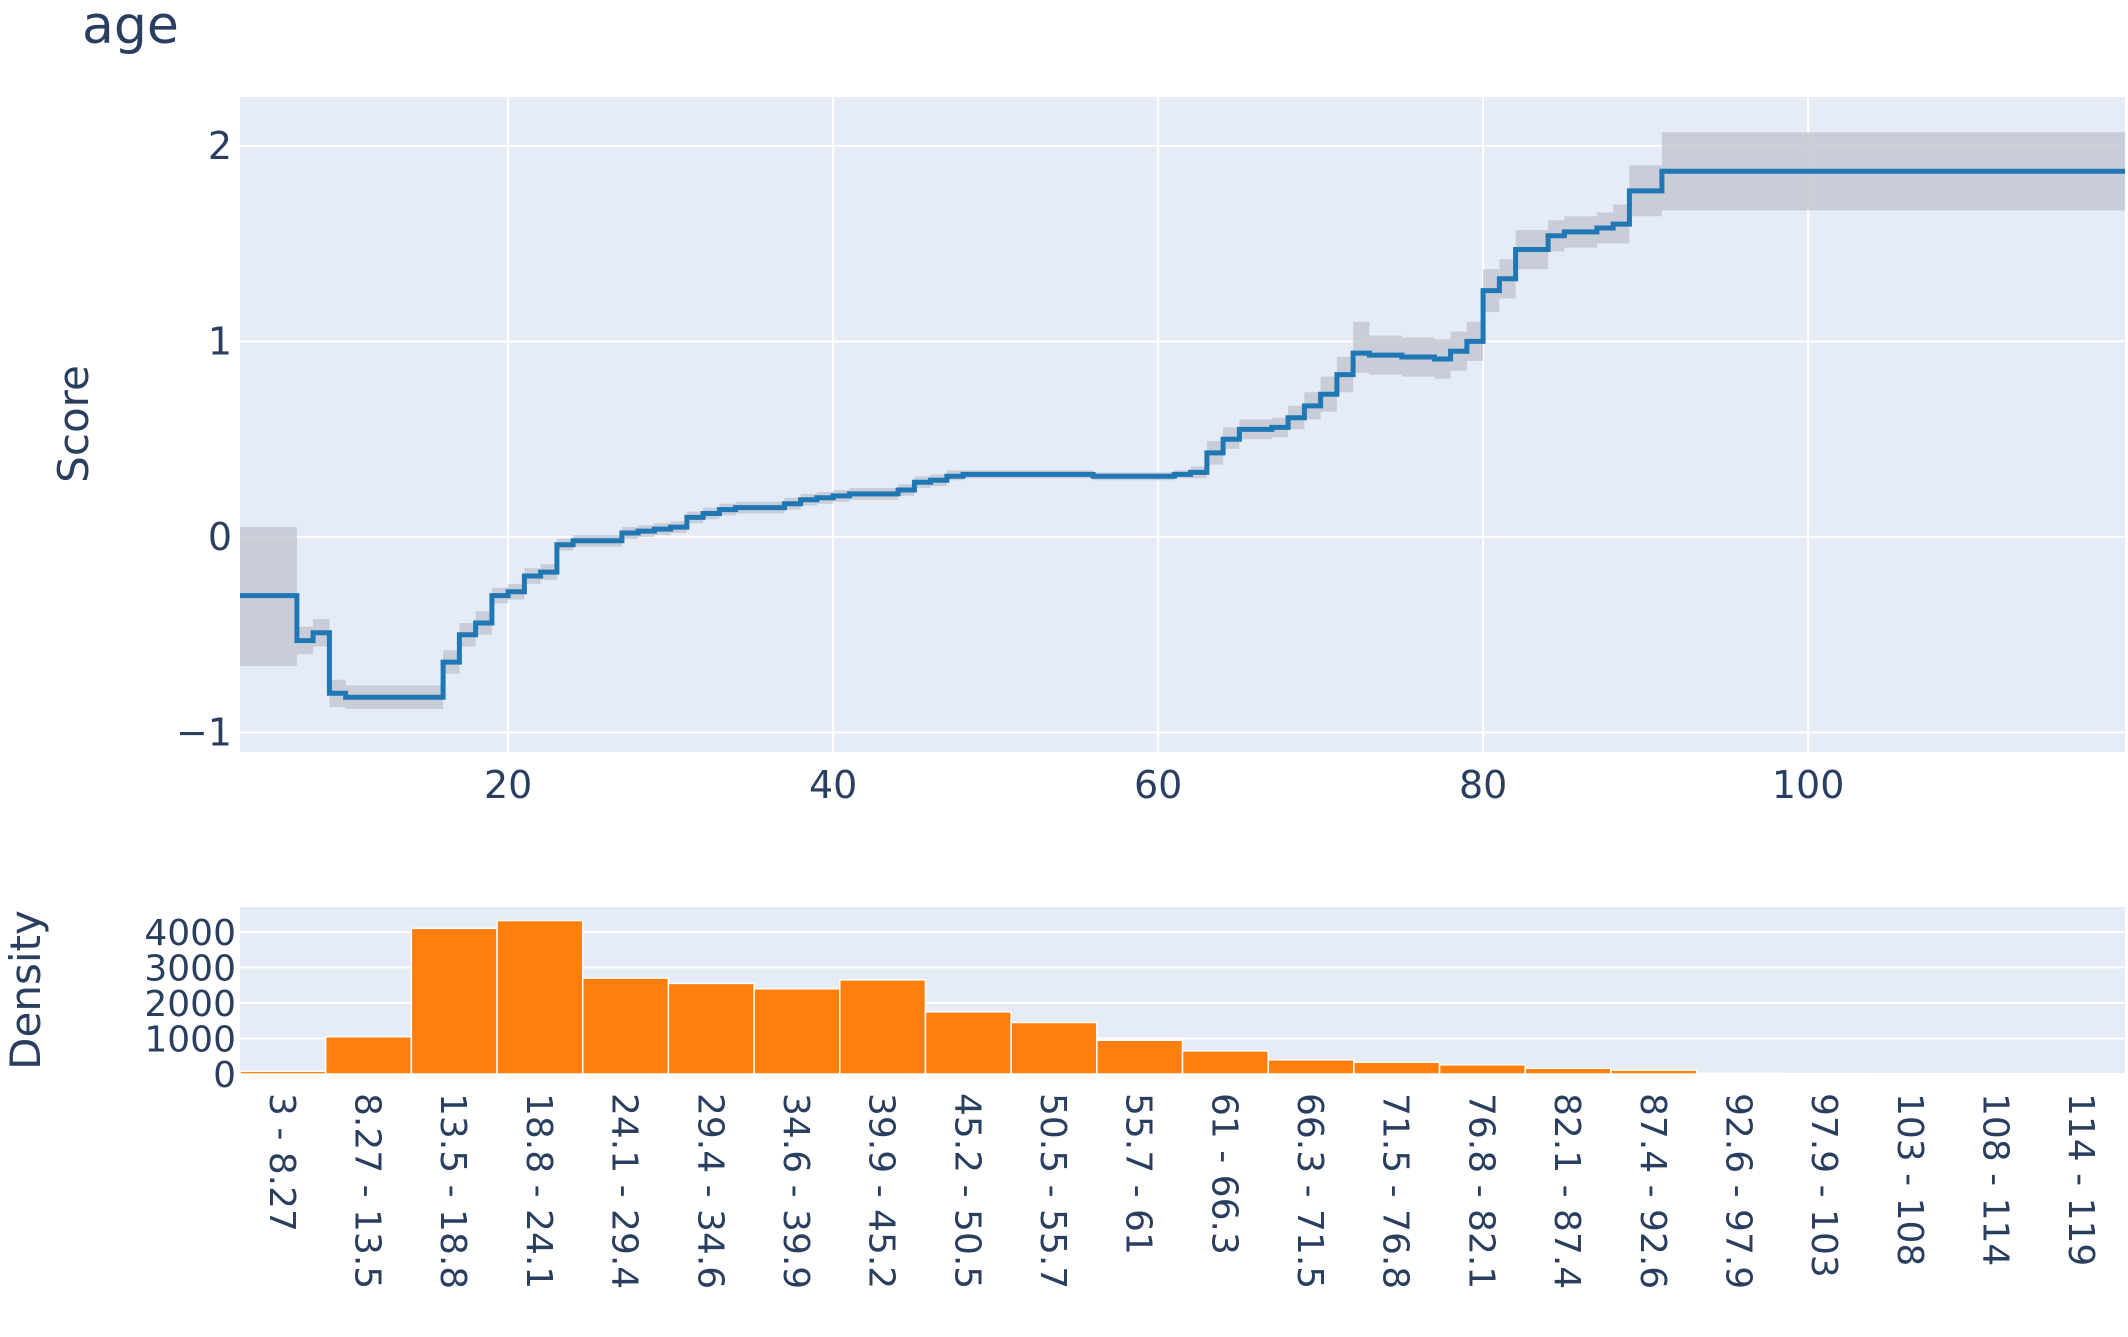 The width and height of the screenshot is (2128, 1337). I want to click on density-x-tick-label: 34.6 - 39.9, so click(795, 1191).